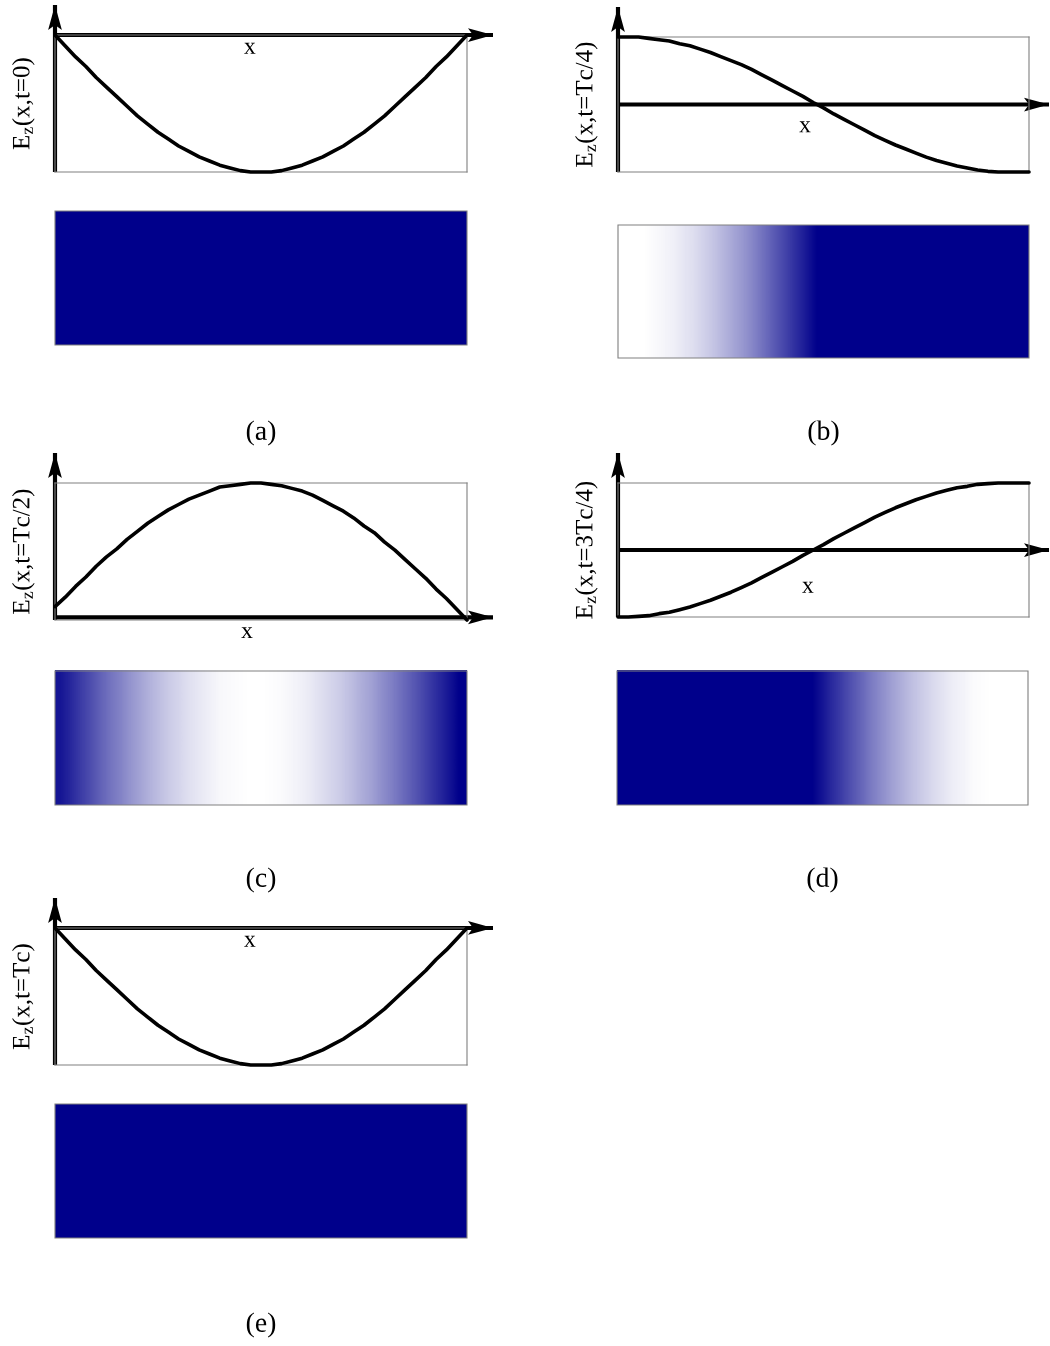 The height and width of the screenshot is (1346, 1050). I want to click on y-axis-title: E$_{z}$(x,t=Tc/4), so click(586, 104).